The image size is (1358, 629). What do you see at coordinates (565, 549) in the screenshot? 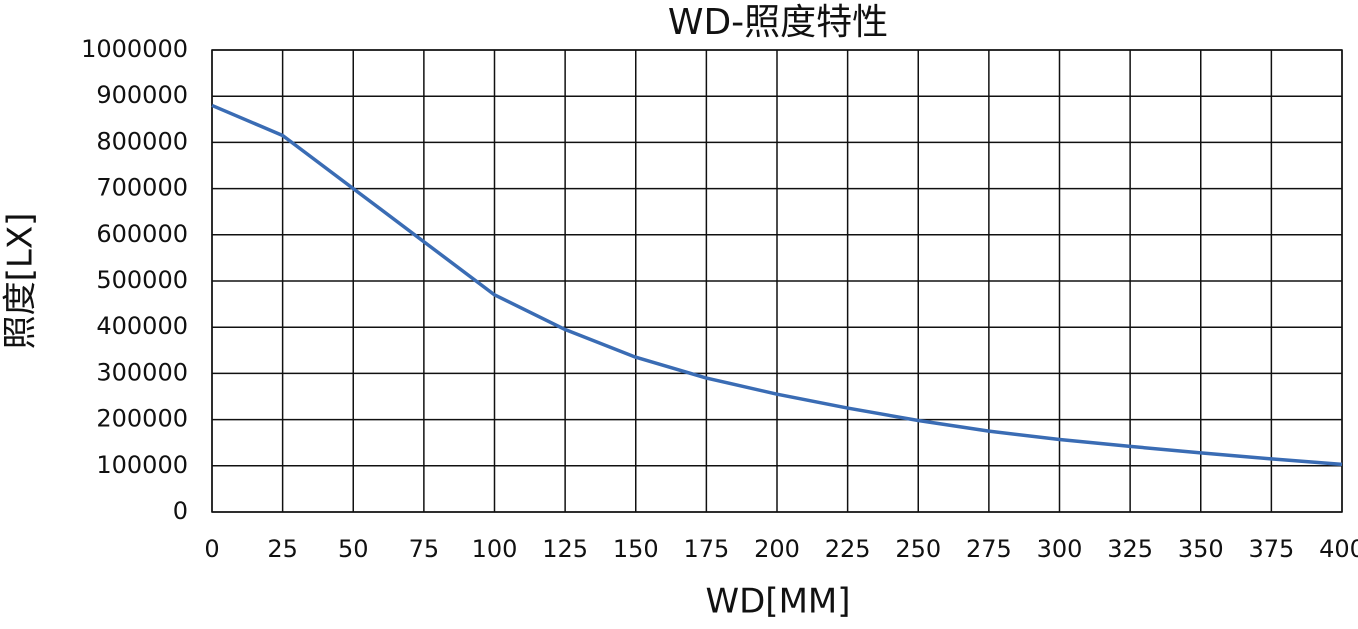
I see `x-tick-label: 125` at bounding box center [565, 549].